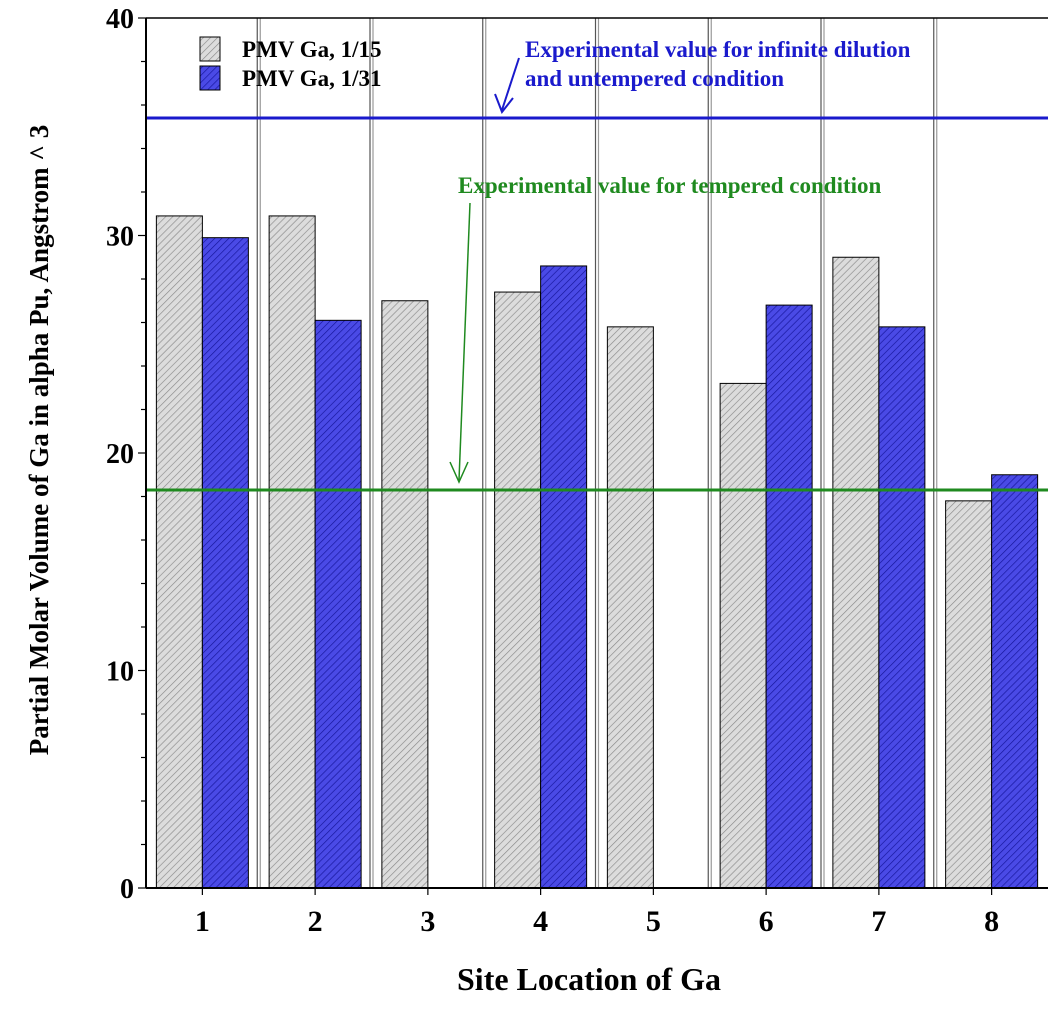  Describe the element at coordinates (460, 343) in the screenshot. I see `annotation-tempered-arrow` at that location.